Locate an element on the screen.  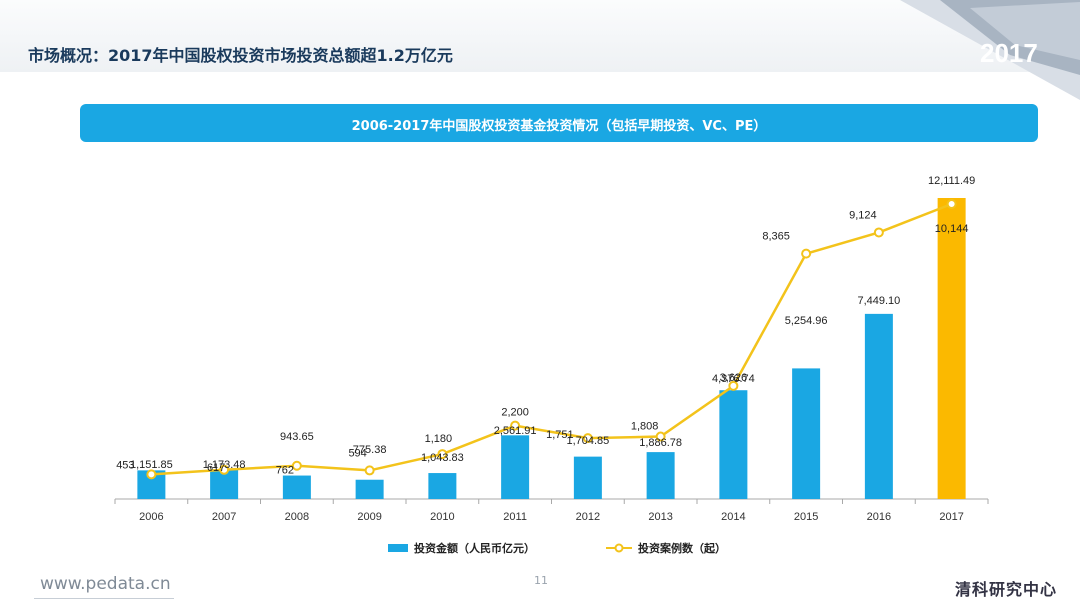
bar-value-label: 2,561.91 is located at coordinates (515, 431).